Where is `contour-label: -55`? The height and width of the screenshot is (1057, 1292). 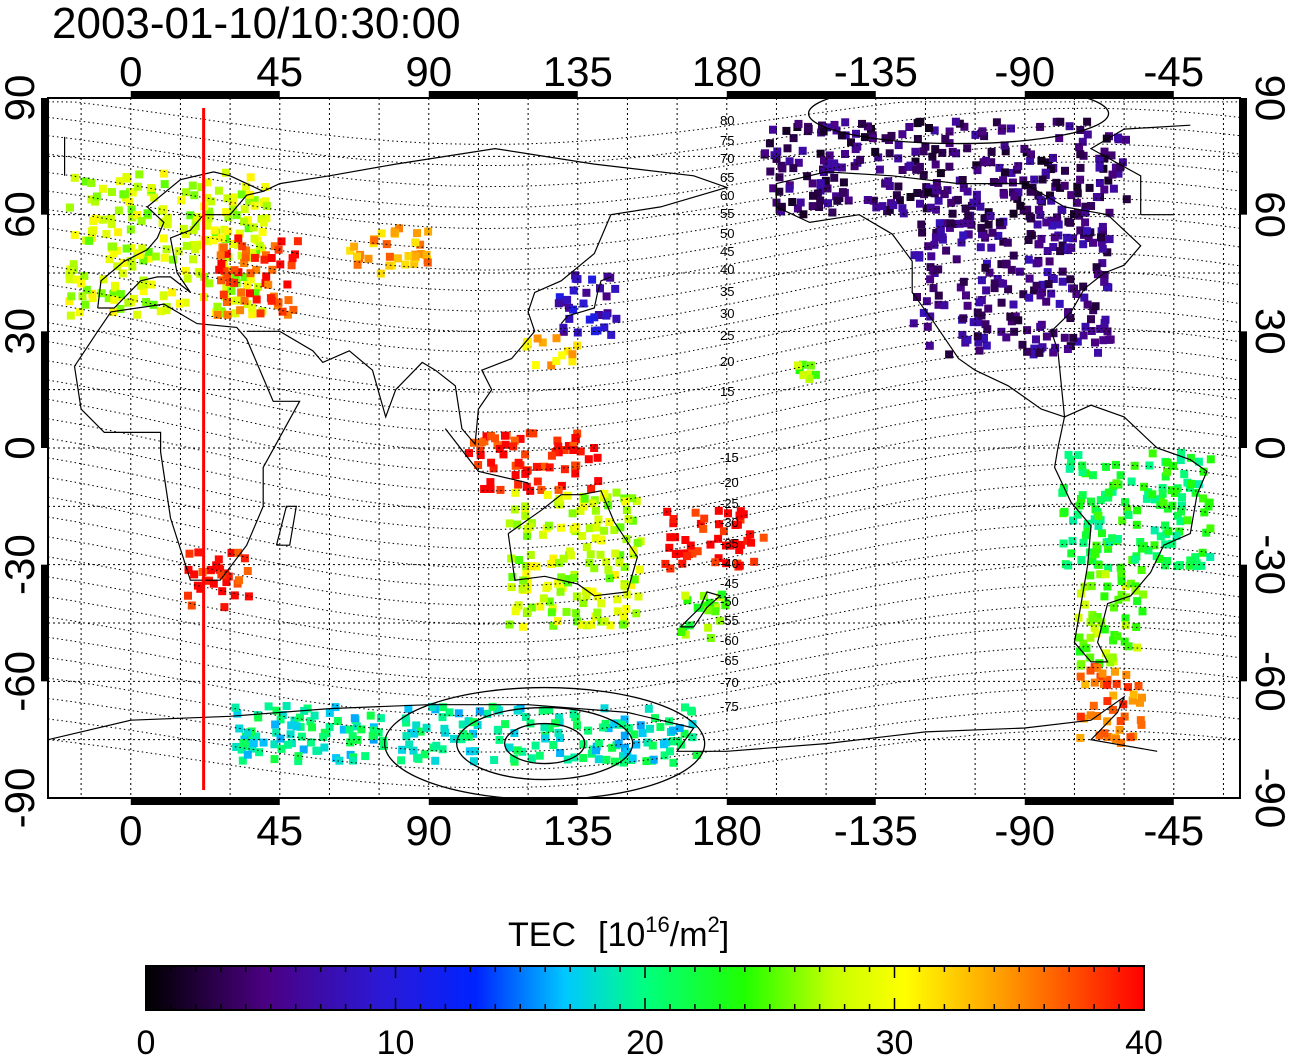
contour-label: -55 is located at coordinates (729, 620).